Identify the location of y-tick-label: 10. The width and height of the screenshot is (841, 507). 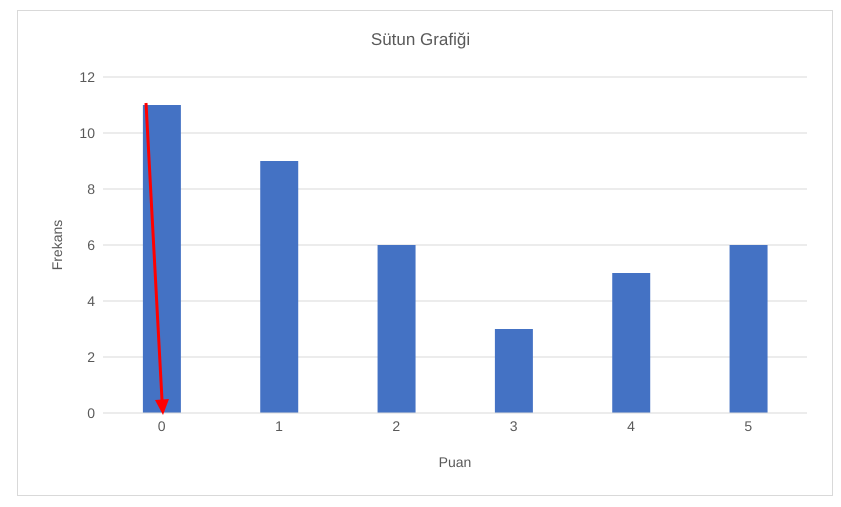
(87, 132).